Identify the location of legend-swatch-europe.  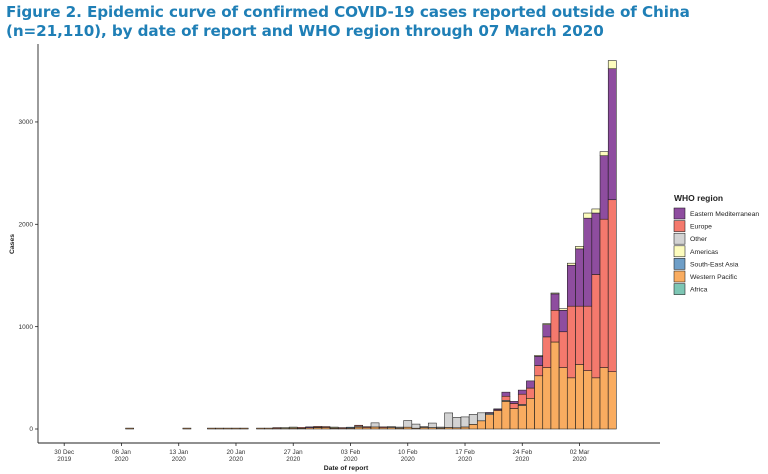
(679, 226).